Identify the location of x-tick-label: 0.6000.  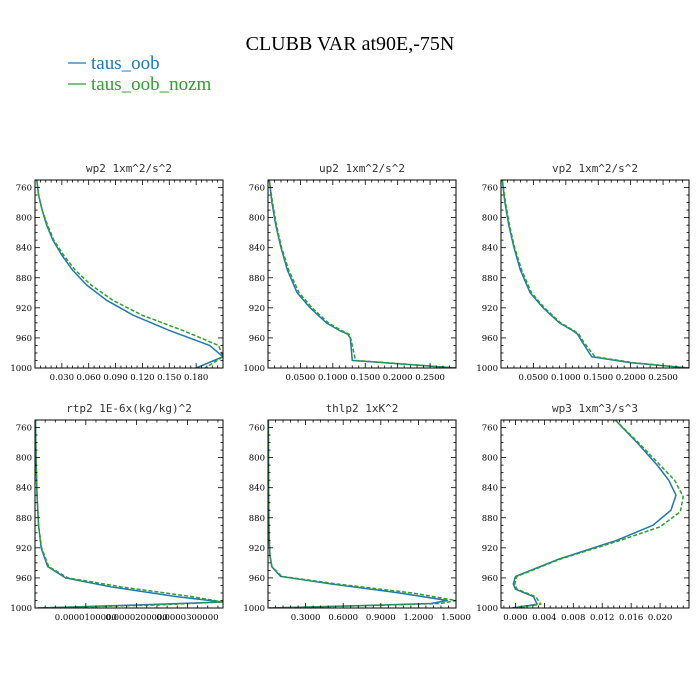
(343, 618).